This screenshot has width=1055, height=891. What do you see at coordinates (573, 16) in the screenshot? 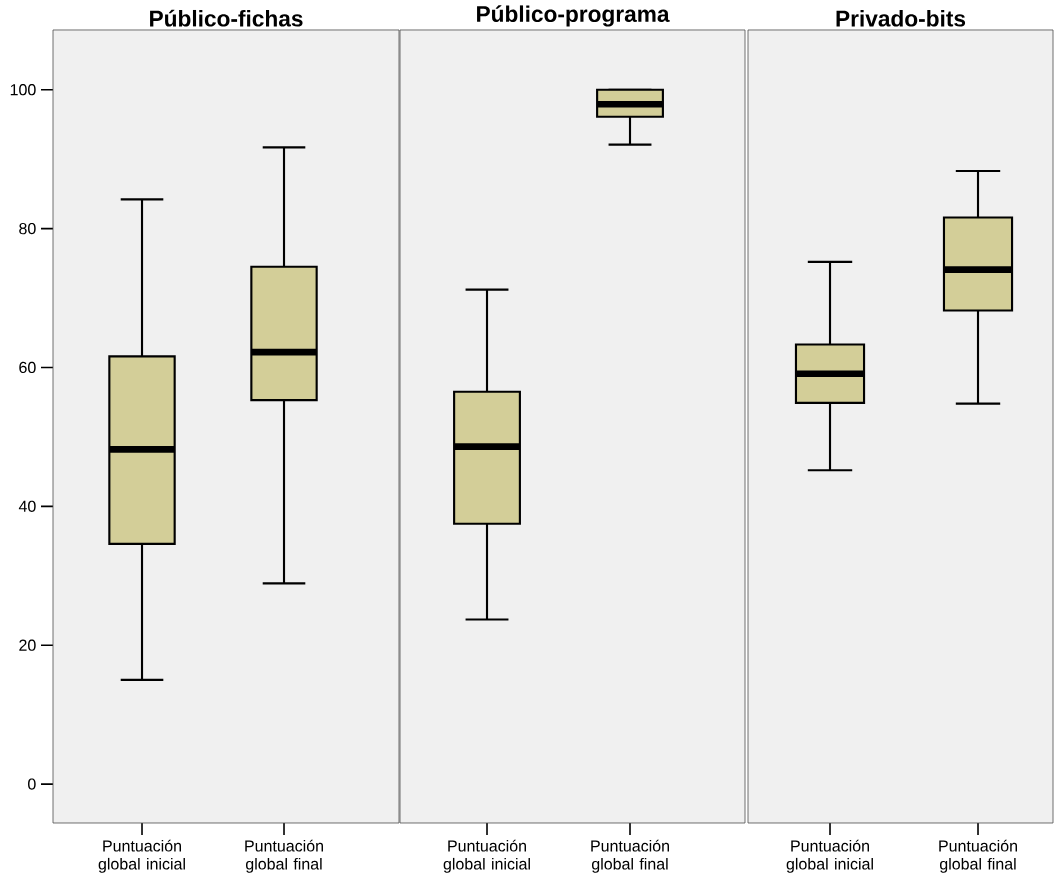
I see `chart-title: Público-programa` at bounding box center [573, 16].